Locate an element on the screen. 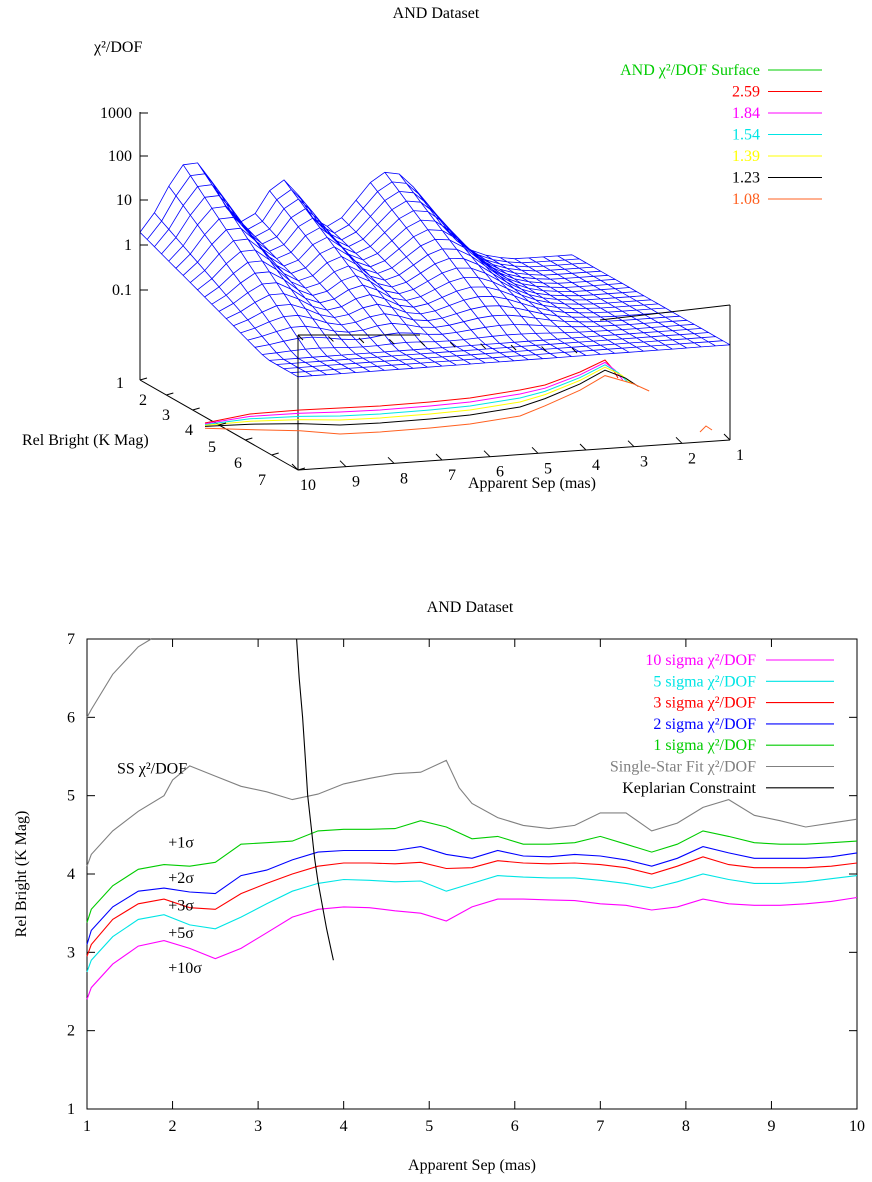 This screenshot has width=872, height=1182. legend-label: 1 sigma χ²/DOF is located at coordinates (704, 745).